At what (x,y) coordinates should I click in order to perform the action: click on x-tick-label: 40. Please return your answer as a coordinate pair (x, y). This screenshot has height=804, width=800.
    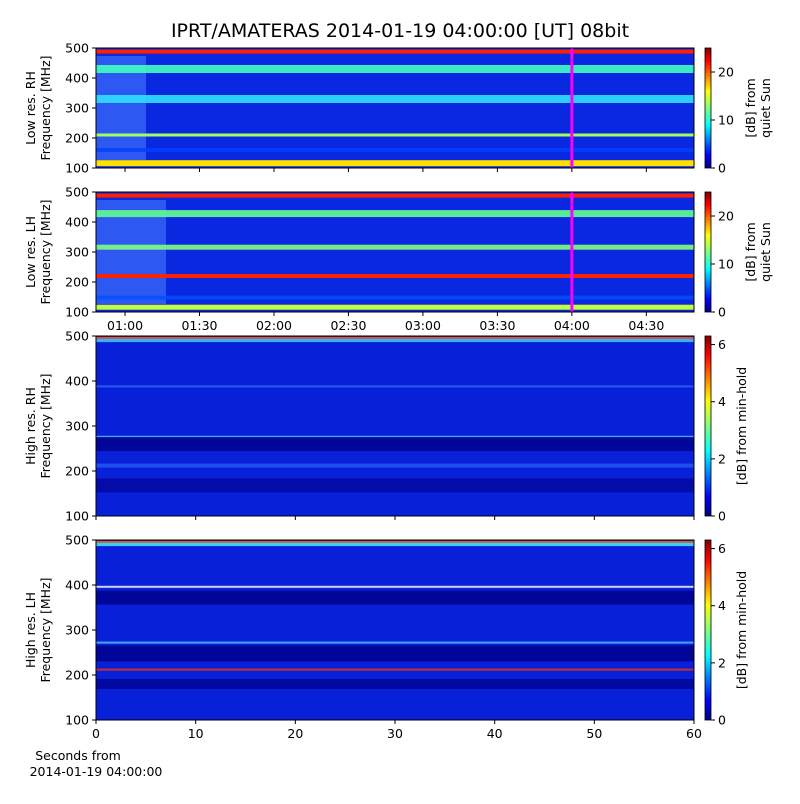
    Looking at the image, I should click on (495, 733).